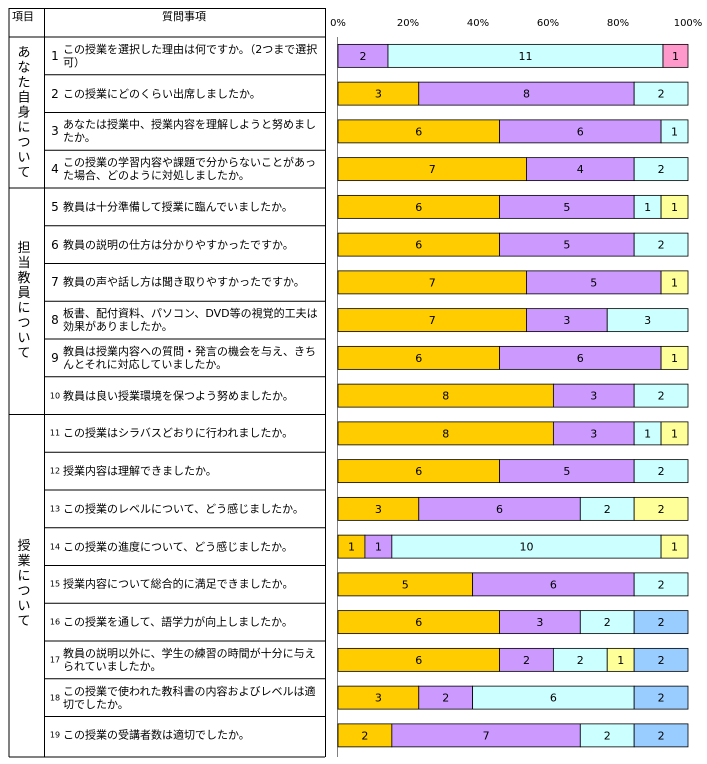  What do you see at coordinates (618, 23) in the screenshot?
I see `x-tick-label: 80%` at bounding box center [618, 23].